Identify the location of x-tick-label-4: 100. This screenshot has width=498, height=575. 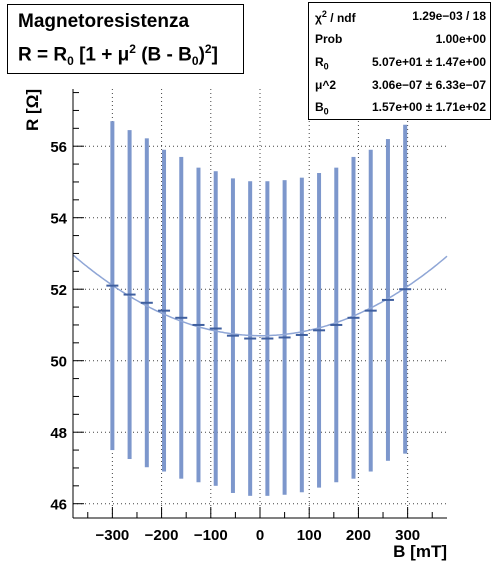
(309, 535).